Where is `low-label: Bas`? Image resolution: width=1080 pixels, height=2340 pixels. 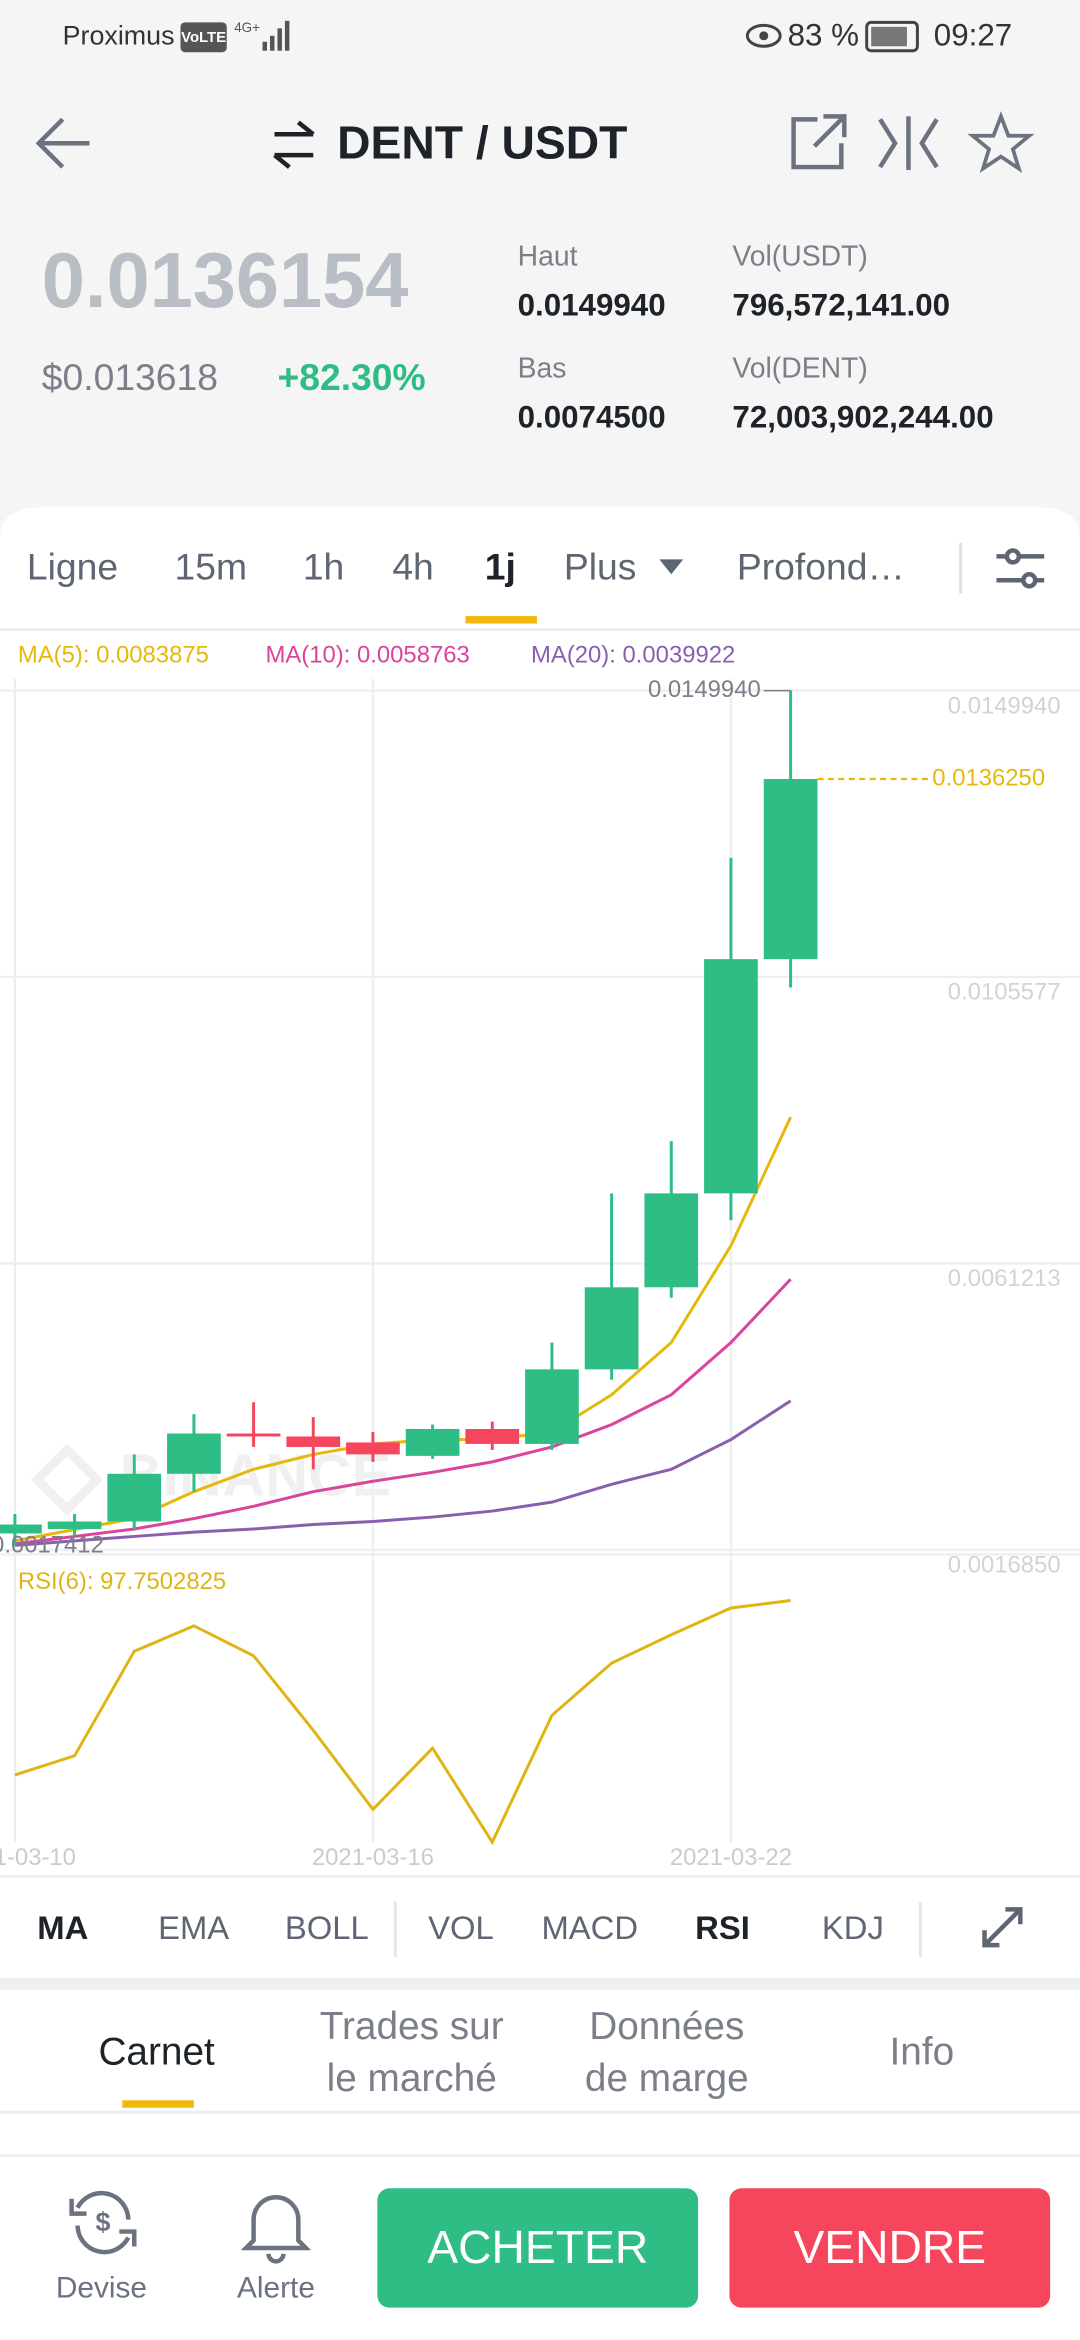 low-label: Bas is located at coordinates (542, 368).